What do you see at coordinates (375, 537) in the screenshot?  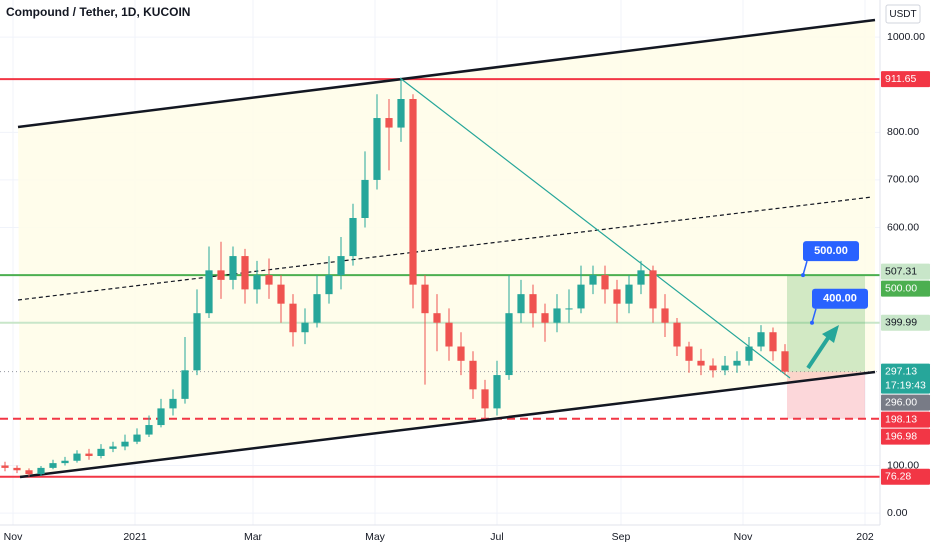 I see `x-tick-label: May` at bounding box center [375, 537].